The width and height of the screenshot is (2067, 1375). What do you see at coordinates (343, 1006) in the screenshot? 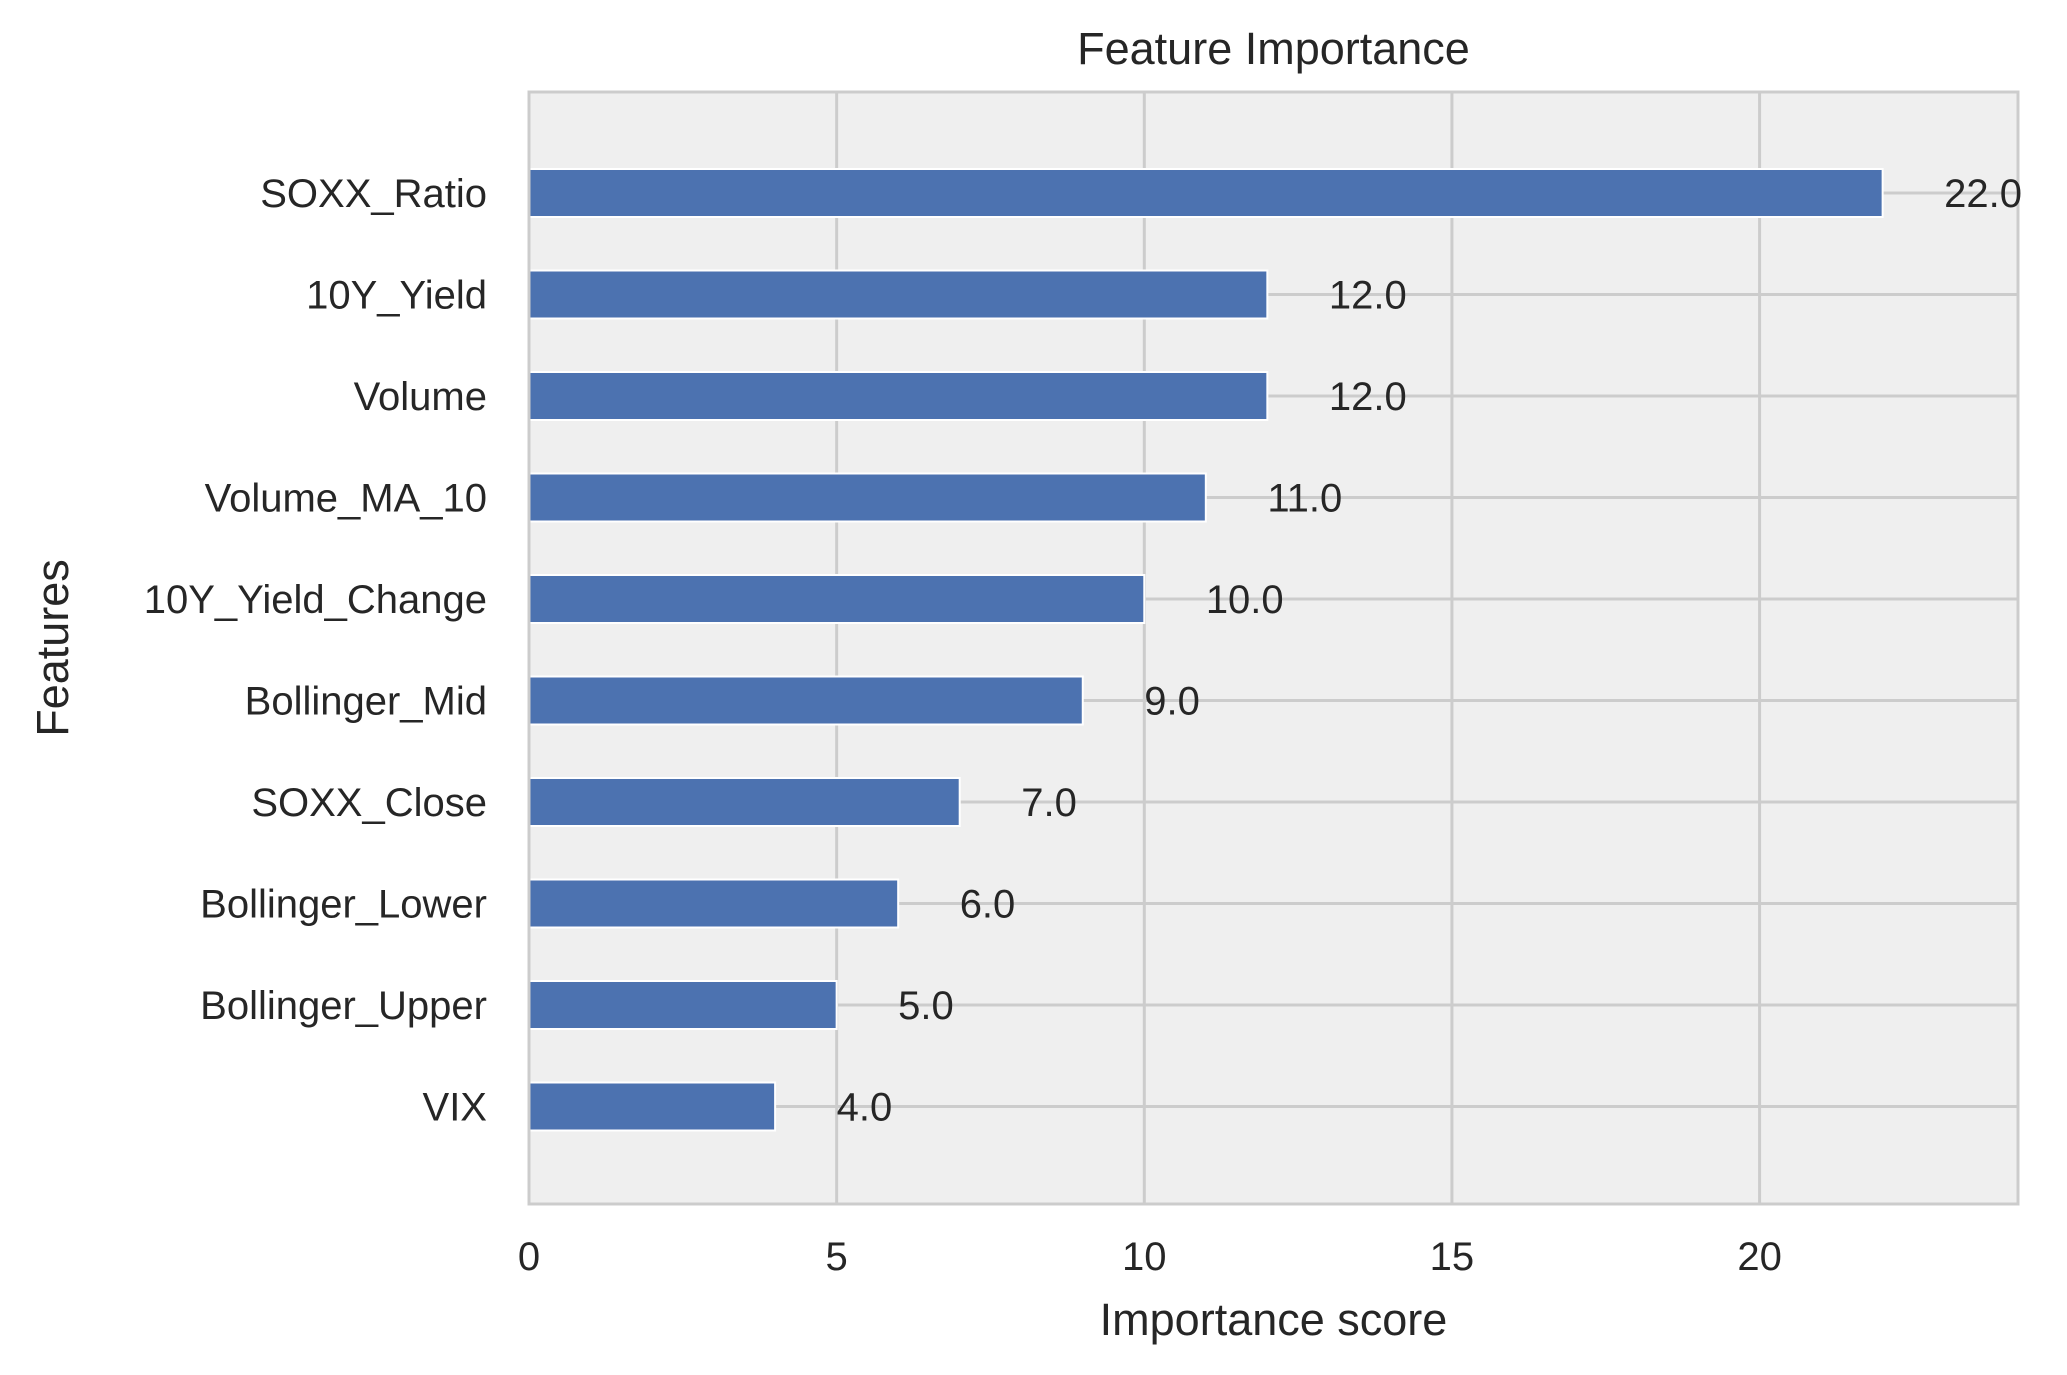
I see `category-label: Bollinger_Upper` at bounding box center [343, 1006].